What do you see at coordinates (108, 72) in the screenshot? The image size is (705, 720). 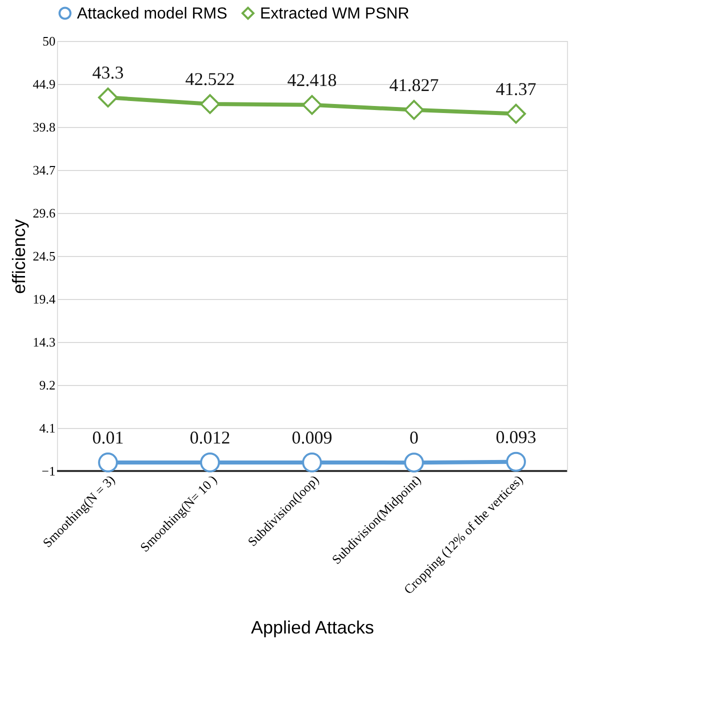 I see `data-label: 43.3` at bounding box center [108, 72].